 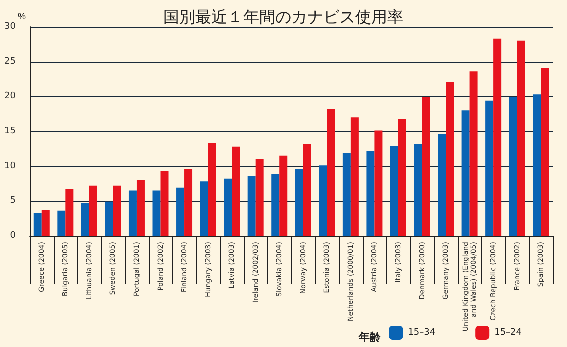 I want to click on y-tick-label: 10, so click(x=10, y=166).